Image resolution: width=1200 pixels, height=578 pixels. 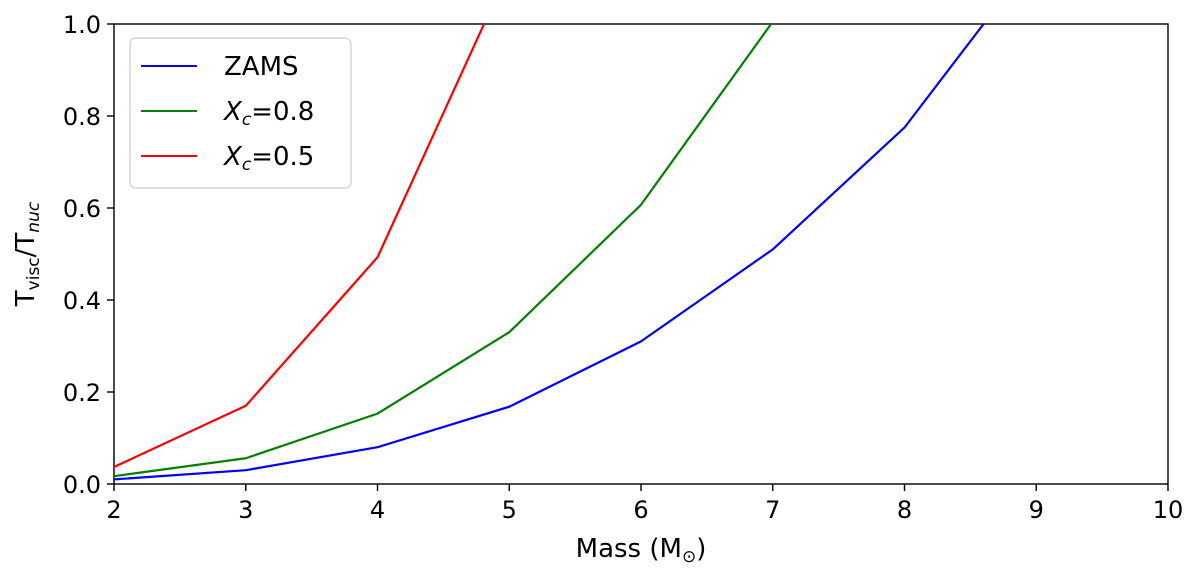 What do you see at coordinates (772, 510) in the screenshot?
I see `x-tick-label: 7` at bounding box center [772, 510].